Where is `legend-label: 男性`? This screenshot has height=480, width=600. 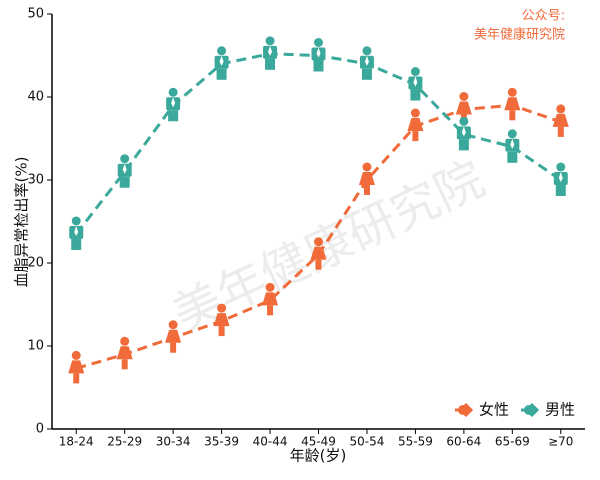 legend-label: 男性 is located at coordinates (560, 410).